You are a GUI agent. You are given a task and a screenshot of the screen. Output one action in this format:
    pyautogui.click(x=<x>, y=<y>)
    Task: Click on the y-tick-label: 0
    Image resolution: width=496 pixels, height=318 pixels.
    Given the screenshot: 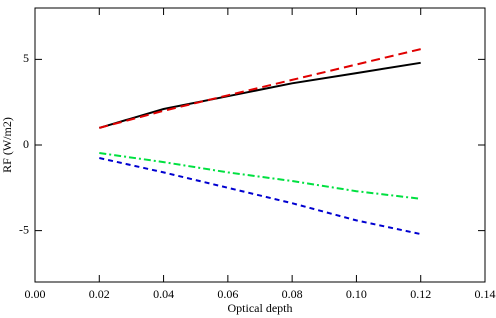 What is the action you would take?
    pyautogui.click(x=26, y=144)
    